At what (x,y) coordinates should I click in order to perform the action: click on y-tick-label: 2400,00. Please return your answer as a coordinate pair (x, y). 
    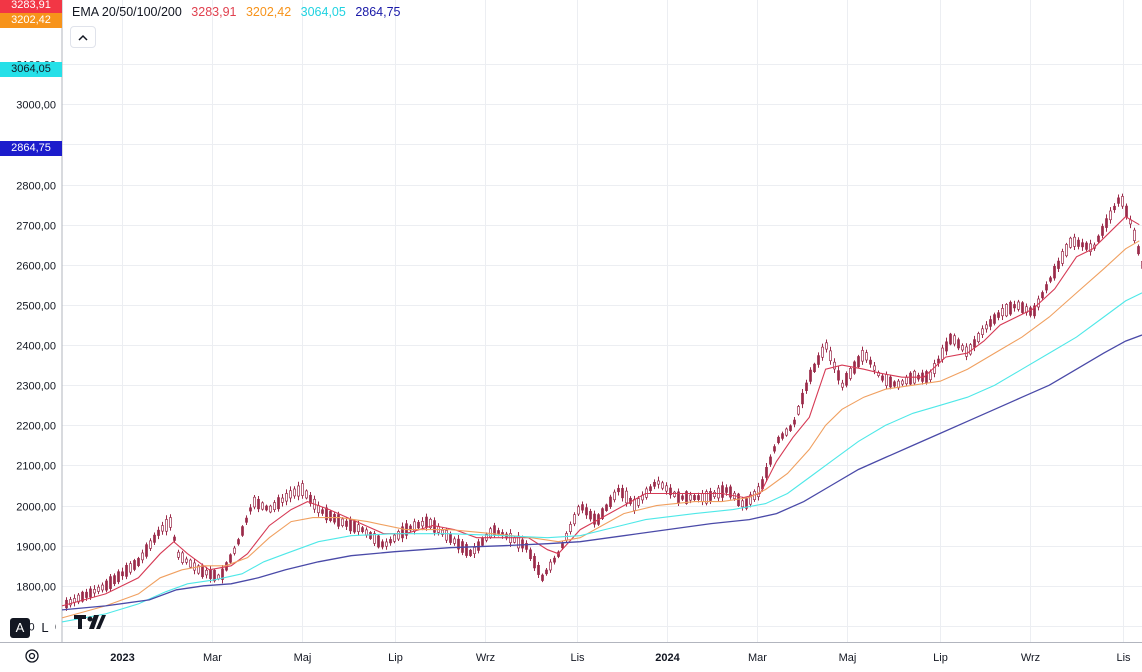
    Looking at the image, I should click on (36, 347).